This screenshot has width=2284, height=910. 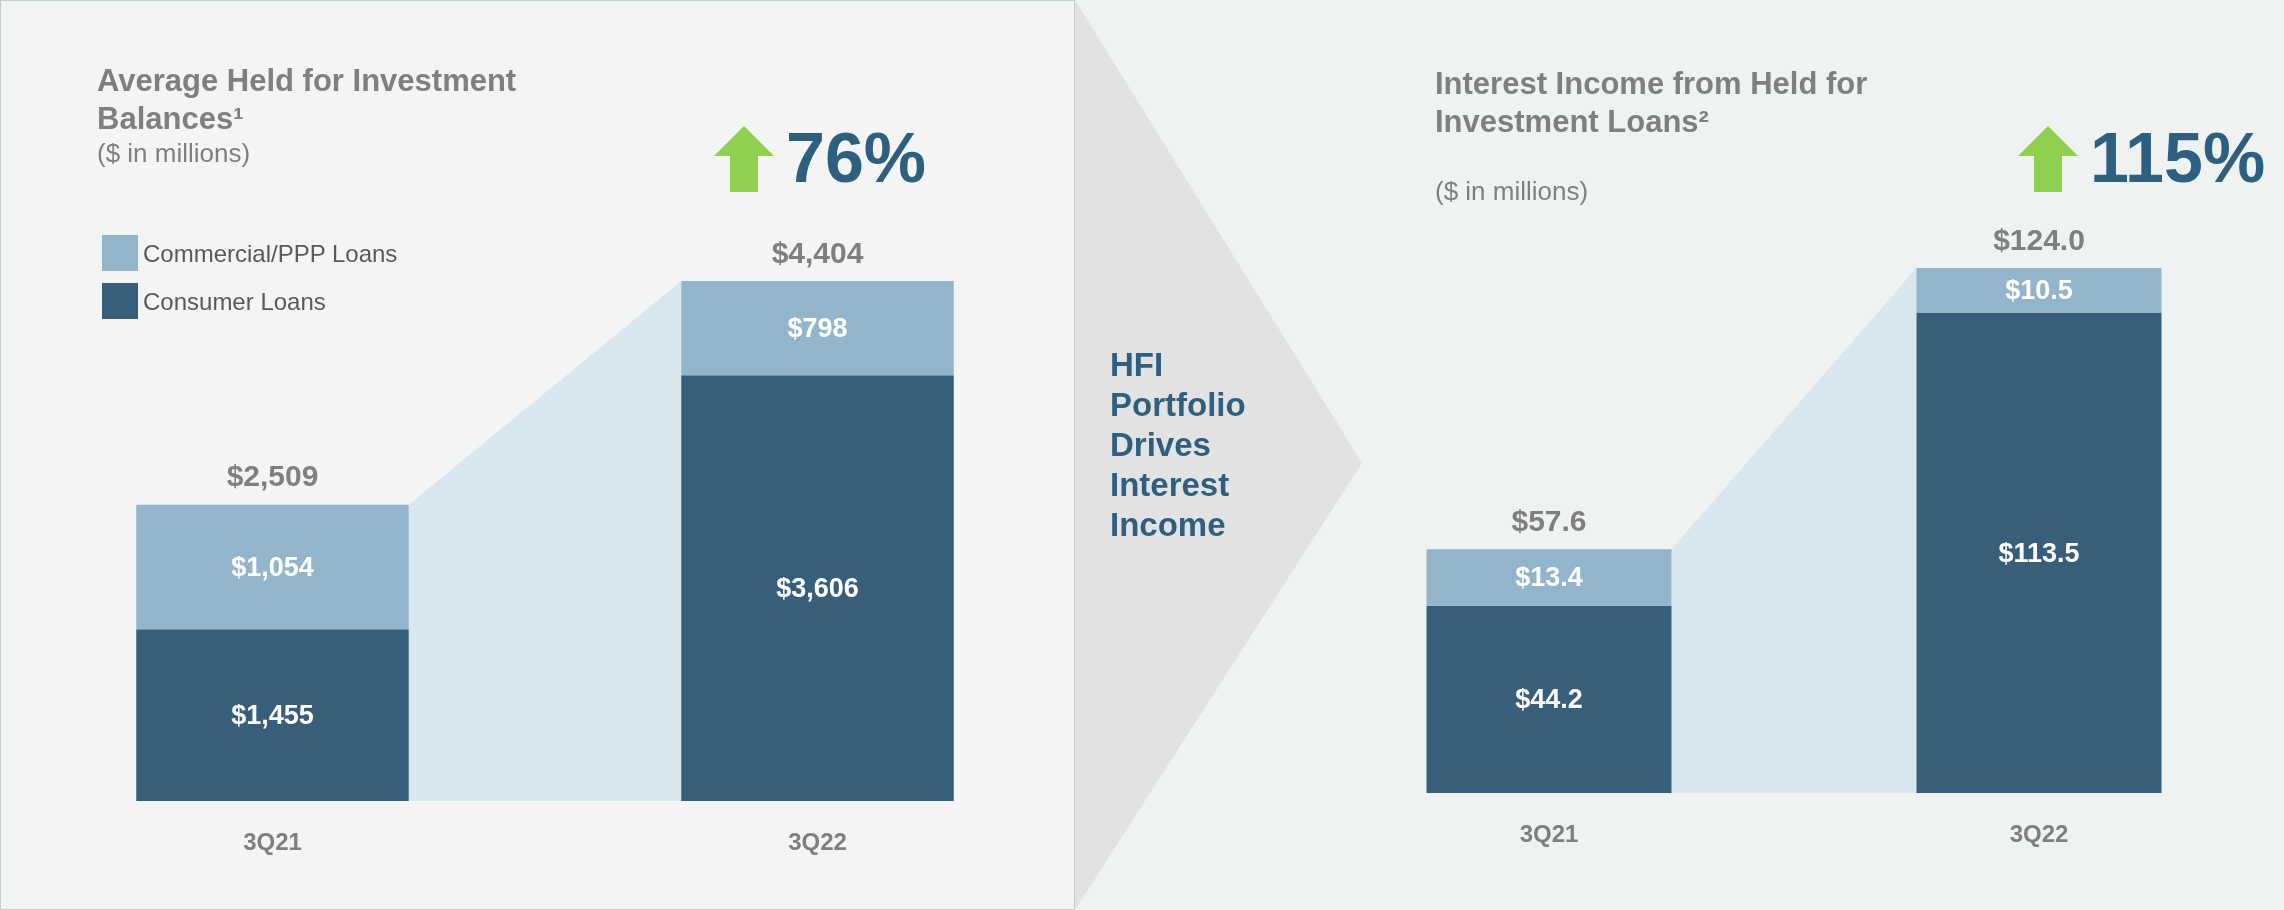 What do you see at coordinates (234, 301) in the screenshot?
I see `legend-label: Consumer Loans` at bounding box center [234, 301].